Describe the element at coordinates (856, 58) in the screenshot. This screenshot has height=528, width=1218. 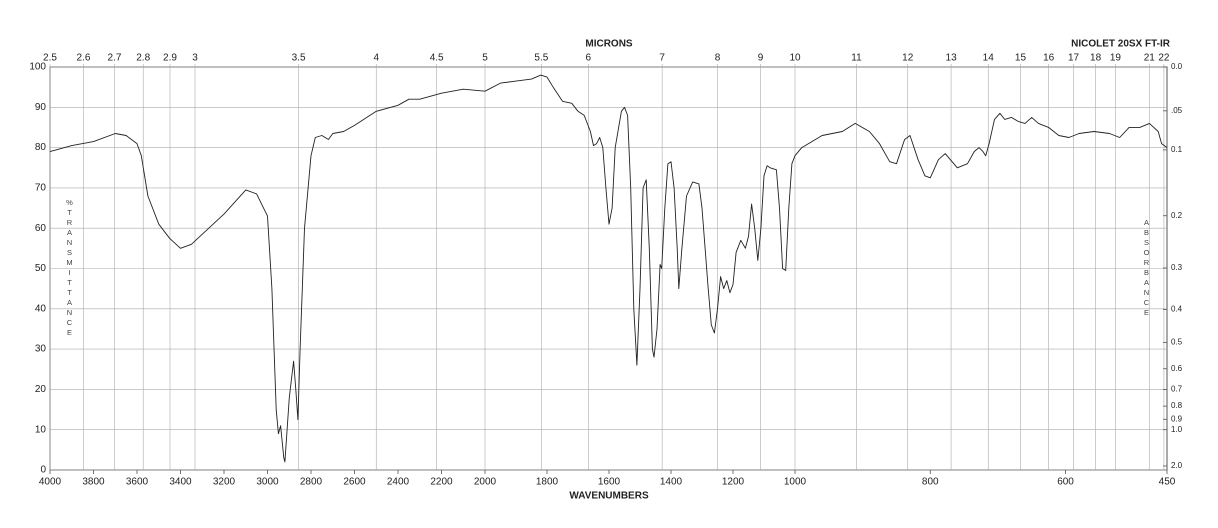
I see `x2-tick-label: 11` at that location.